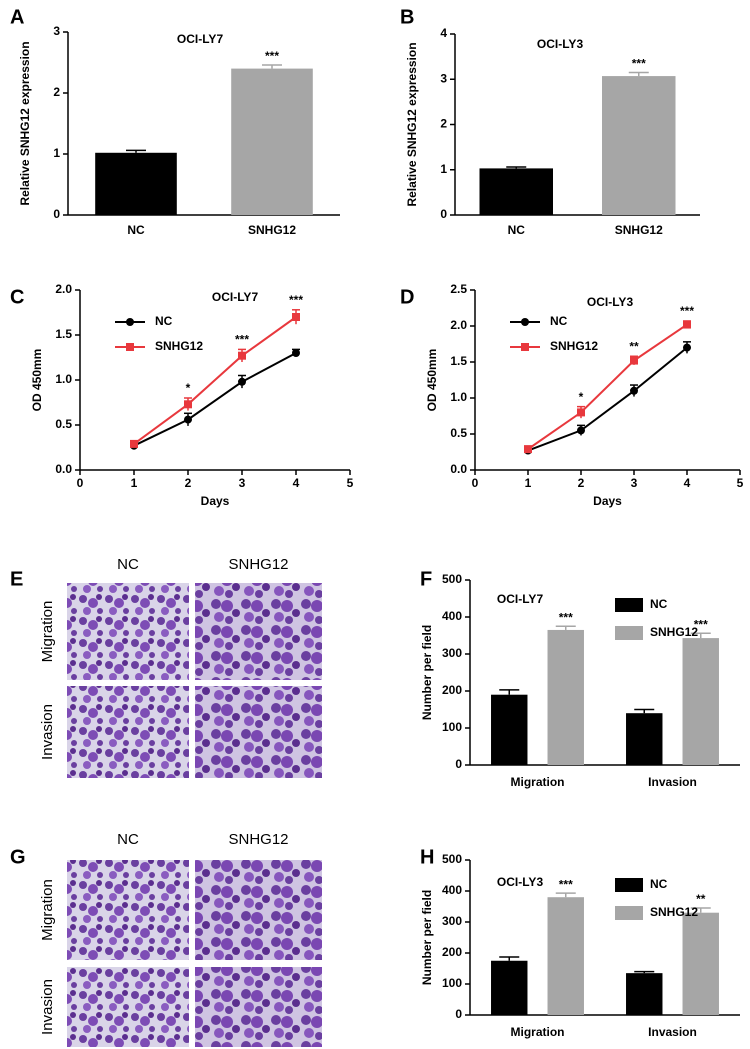 The height and width of the screenshot is (1049, 750). I want to click on y-tick-label: 500, so click(452, 859).